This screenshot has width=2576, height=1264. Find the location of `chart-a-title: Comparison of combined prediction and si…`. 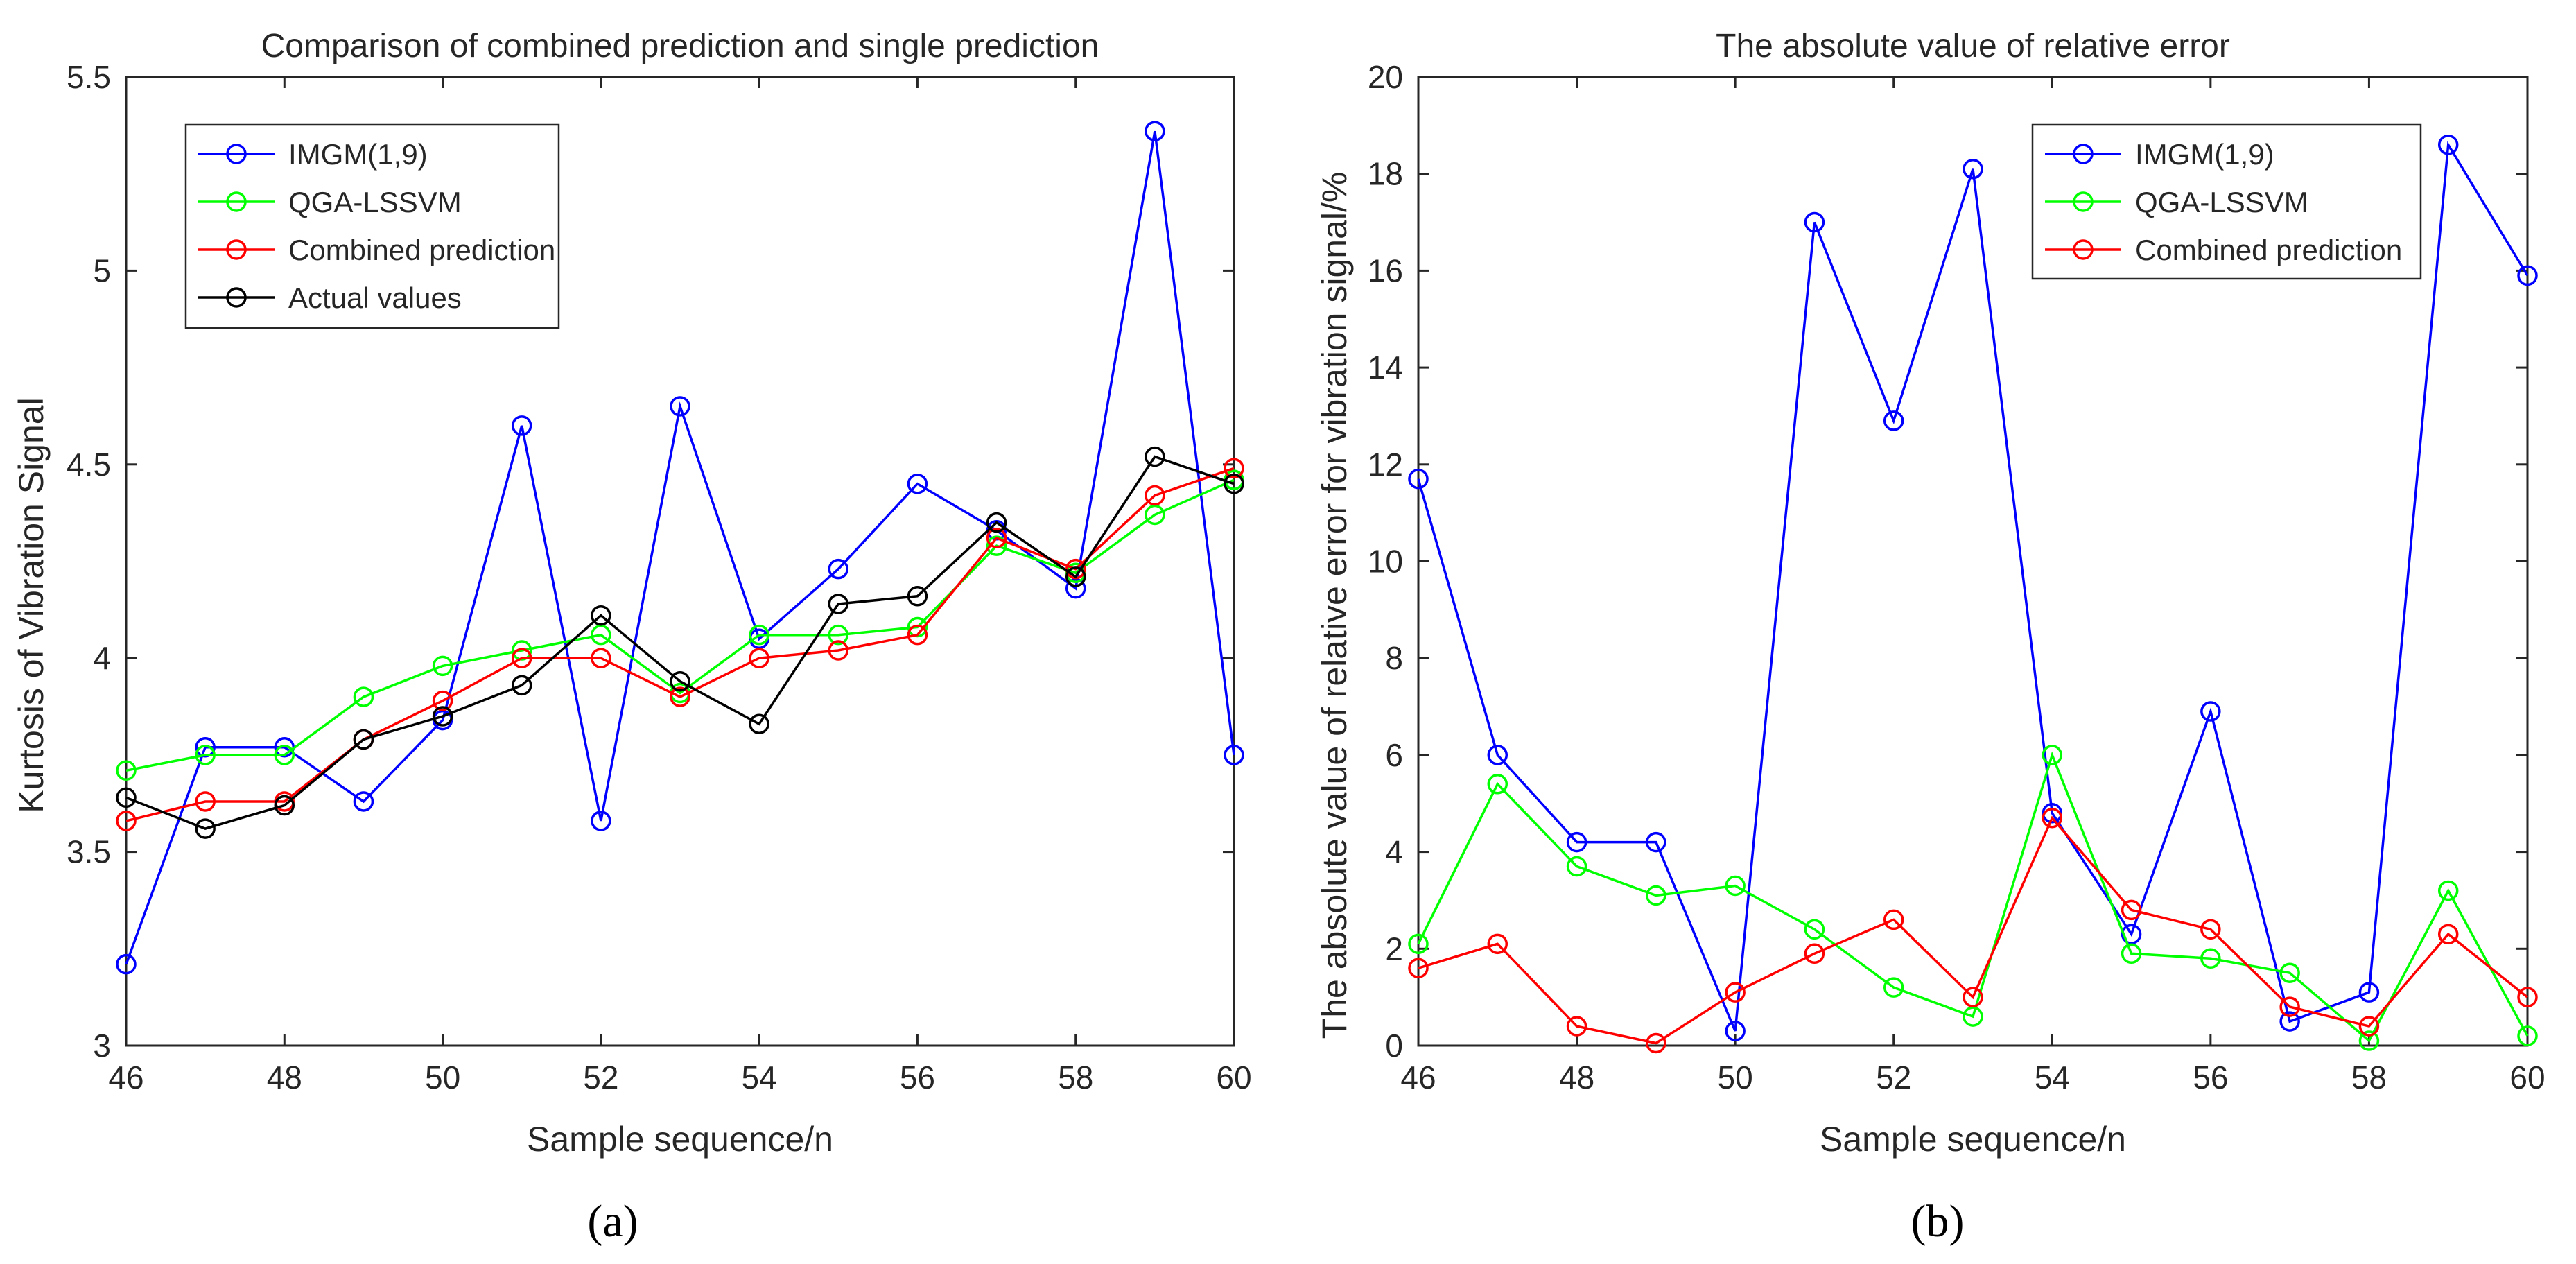

chart-a-title: Comparison of combined prediction and si… is located at coordinates (680, 46).